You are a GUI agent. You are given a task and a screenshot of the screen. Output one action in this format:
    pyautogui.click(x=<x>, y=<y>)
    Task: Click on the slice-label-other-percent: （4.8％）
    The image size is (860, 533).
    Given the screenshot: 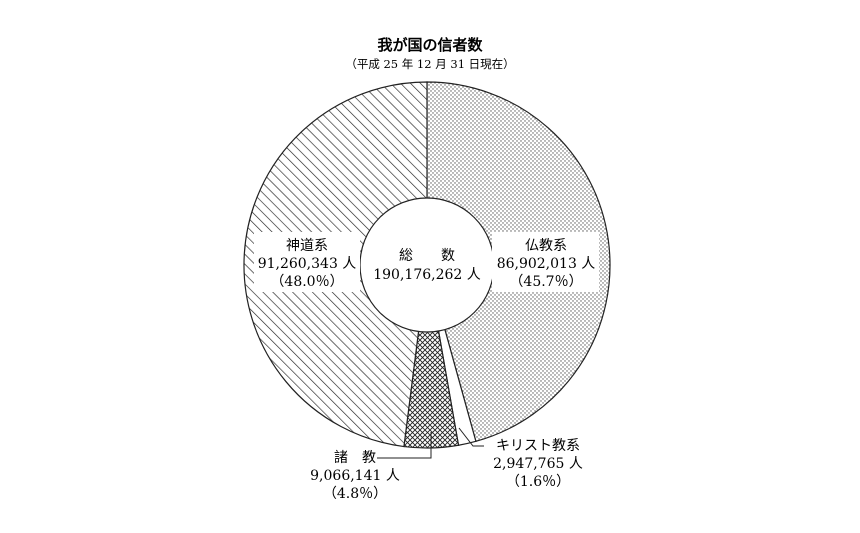 What is the action you would take?
    pyautogui.click(x=355, y=494)
    